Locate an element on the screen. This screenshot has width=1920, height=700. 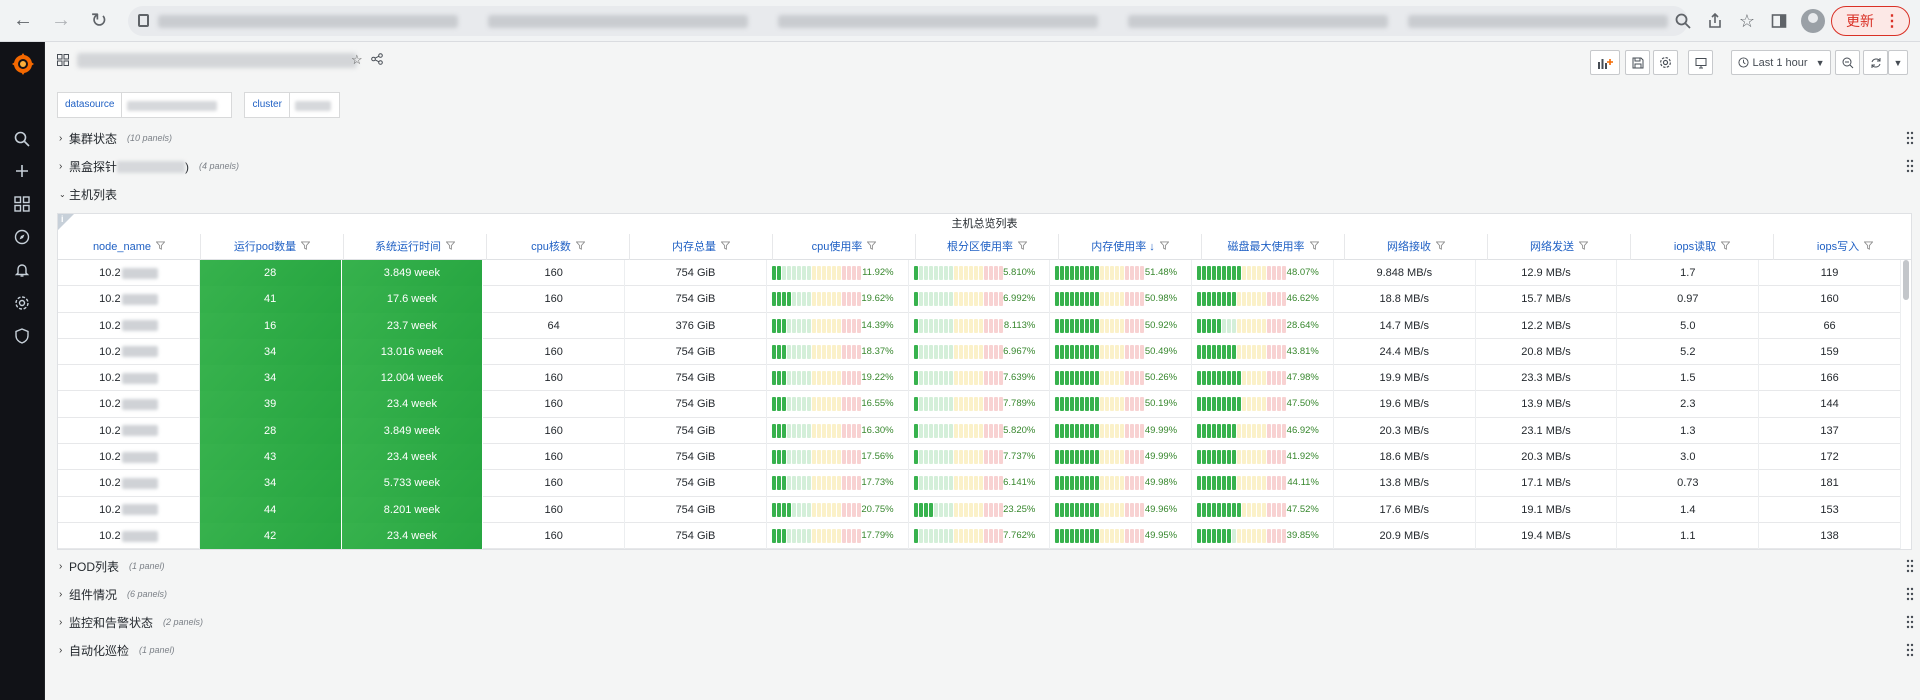
cell-mem: 754 GiB is located at coordinates (696, 352).